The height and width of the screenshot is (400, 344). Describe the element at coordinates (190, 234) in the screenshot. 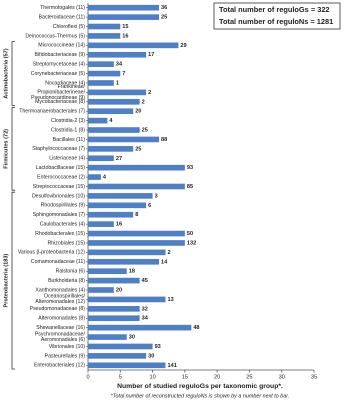

I see `data-label: 50` at that location.